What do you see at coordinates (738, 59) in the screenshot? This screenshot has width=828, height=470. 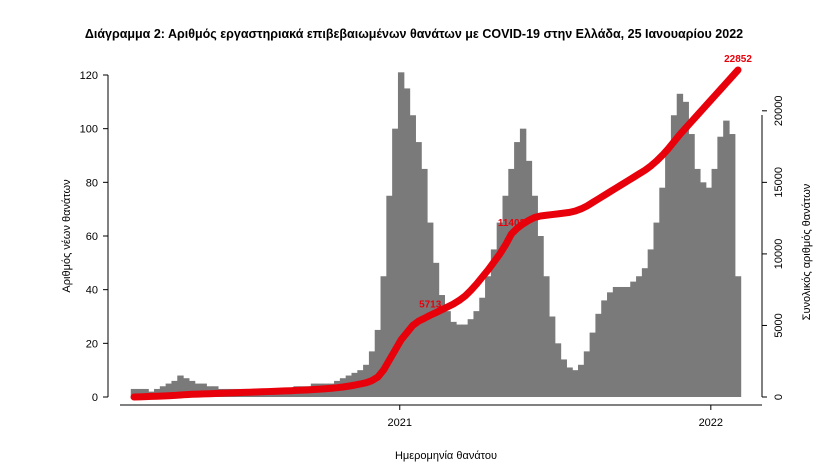 I see `cumulative-value-label: 22852` at bounding box center [738, 59].